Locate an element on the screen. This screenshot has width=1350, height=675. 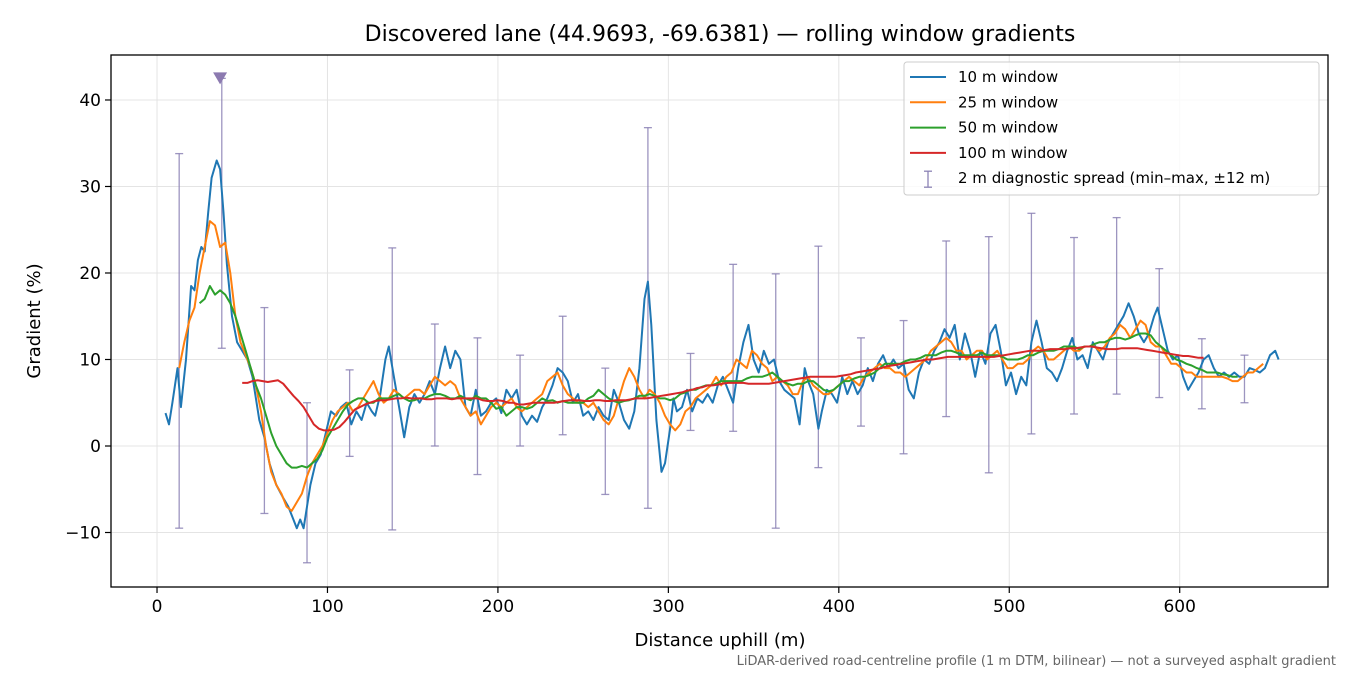
y-tick-label: 30 is located at coordinates (90, 187).